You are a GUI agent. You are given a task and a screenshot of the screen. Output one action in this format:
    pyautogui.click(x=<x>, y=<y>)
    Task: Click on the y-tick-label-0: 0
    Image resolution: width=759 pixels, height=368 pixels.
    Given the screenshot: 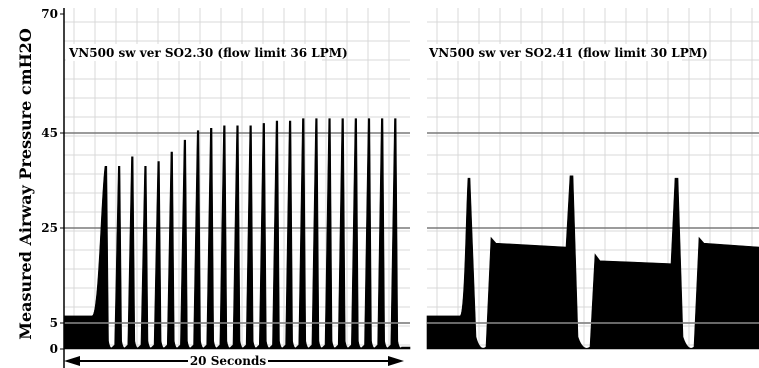 What is the action you would take?
    pyautogui.click(x=54, y=349)
    